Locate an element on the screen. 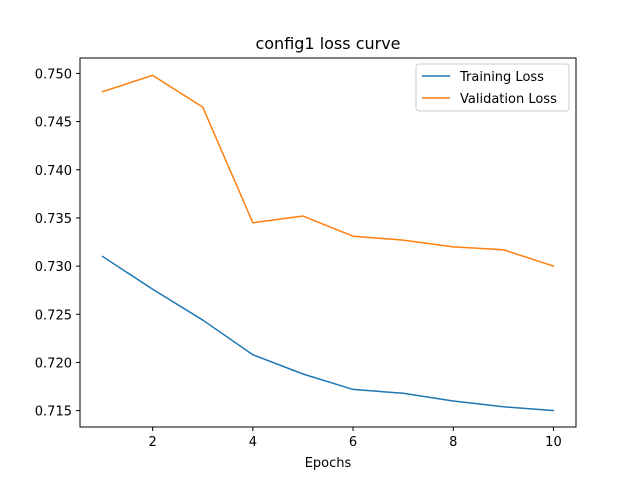 The image size is (640, 480). x-axis: 2 4 6 8 10 is located at coordinates (355, 438).